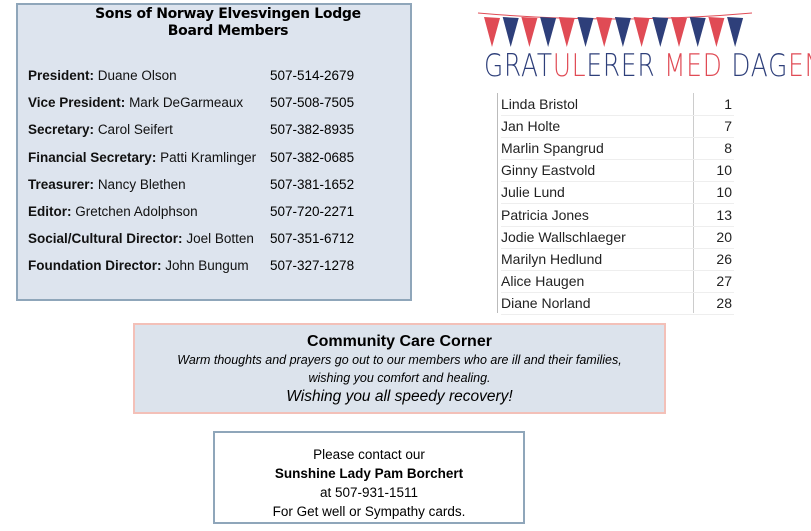 Image resolution: width=811 pixels, height=531 pixels. Describe the element at coordinates (546, 302) in the screenshot. I see `birthday-name: Diane Norland` at that location.